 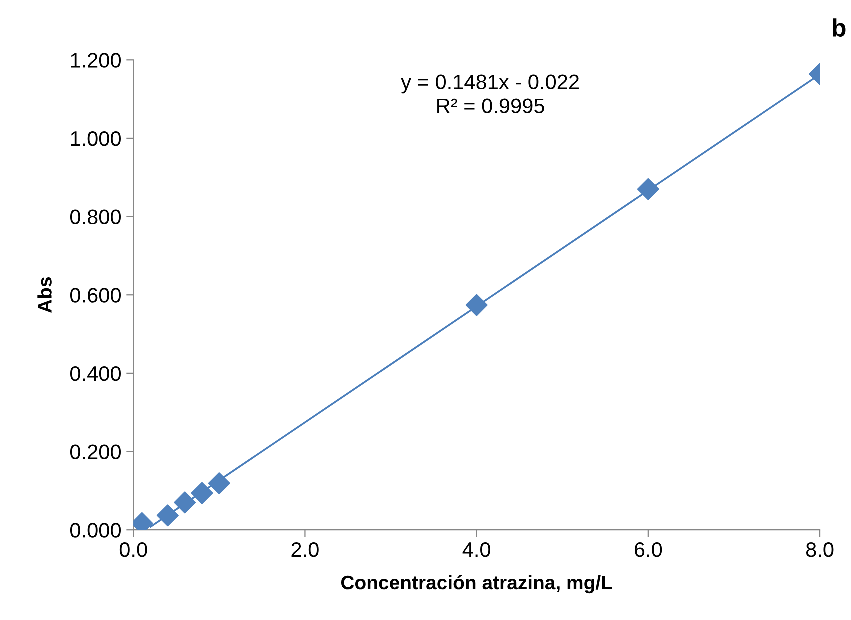 What do you see at coordinates (134, 550) in the screenshot?
I see `x-tick-label: 0.0` at bounding box center [134, 550].